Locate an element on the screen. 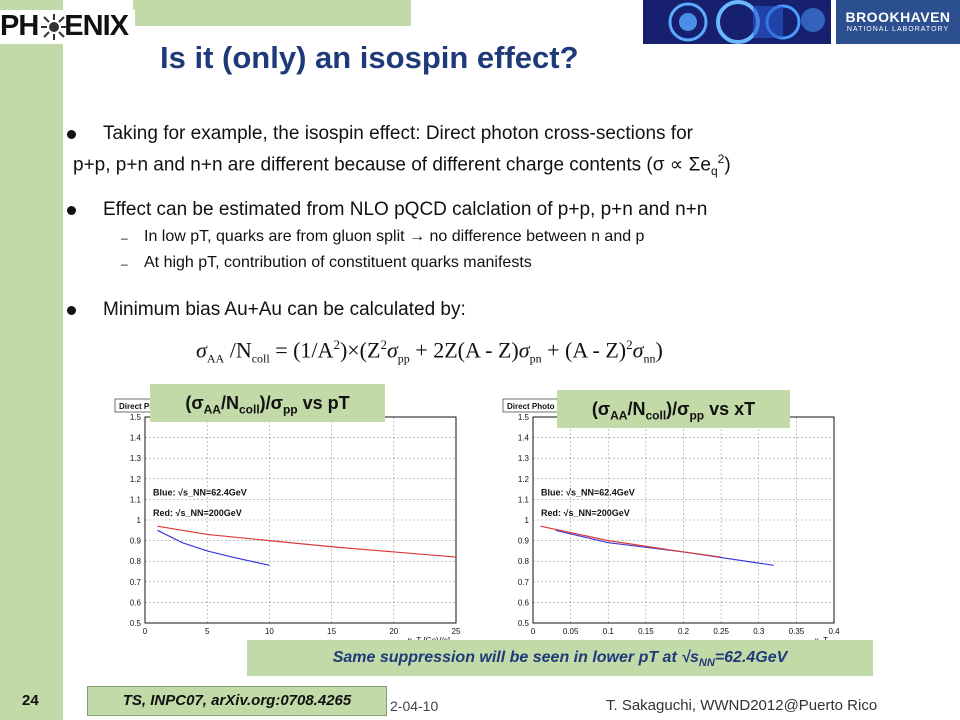 Image resolution: width=960 pixels, height=720 pixels. logo-text-right: ENIX is located at coordinates (96, 26).